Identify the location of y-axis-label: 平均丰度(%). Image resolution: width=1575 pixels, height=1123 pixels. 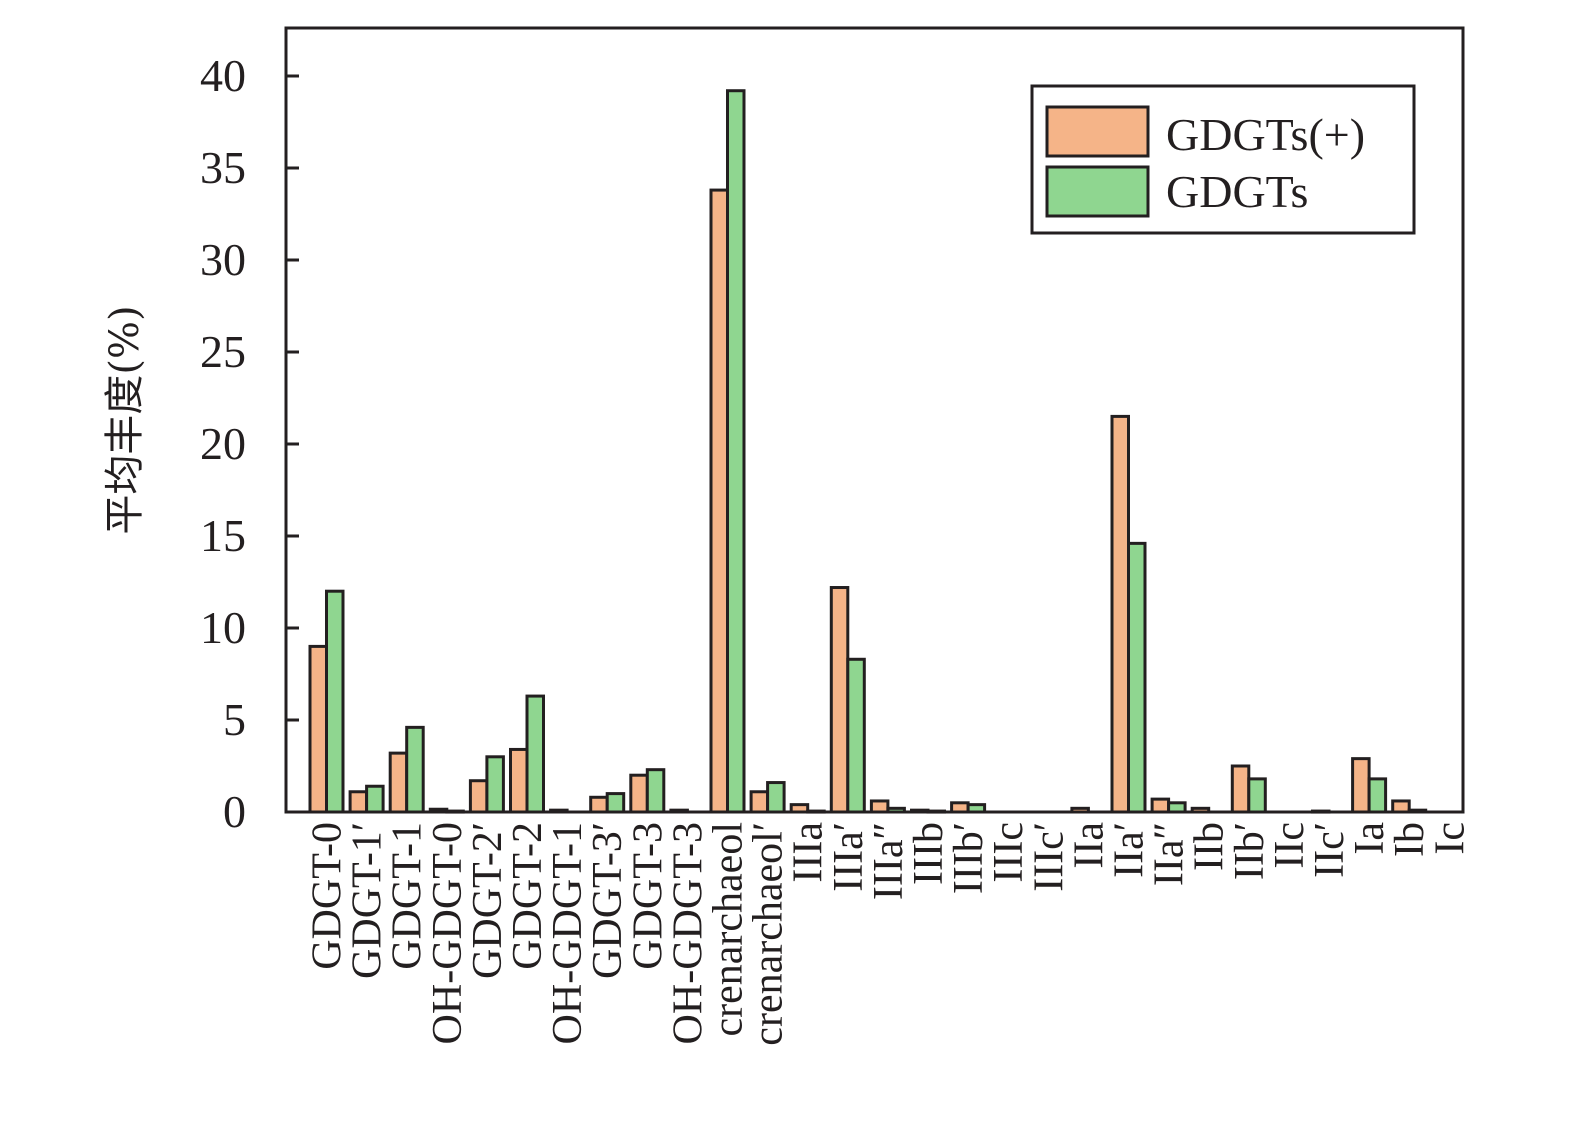
(125, 419).